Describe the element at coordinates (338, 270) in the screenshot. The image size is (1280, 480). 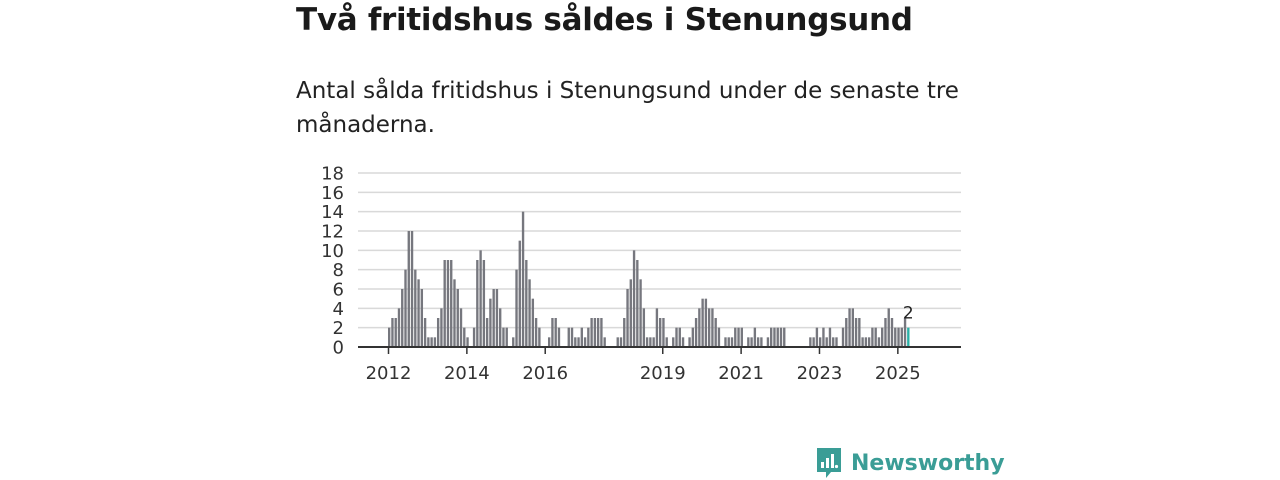
I see `y-tick-label: 8` at that location.